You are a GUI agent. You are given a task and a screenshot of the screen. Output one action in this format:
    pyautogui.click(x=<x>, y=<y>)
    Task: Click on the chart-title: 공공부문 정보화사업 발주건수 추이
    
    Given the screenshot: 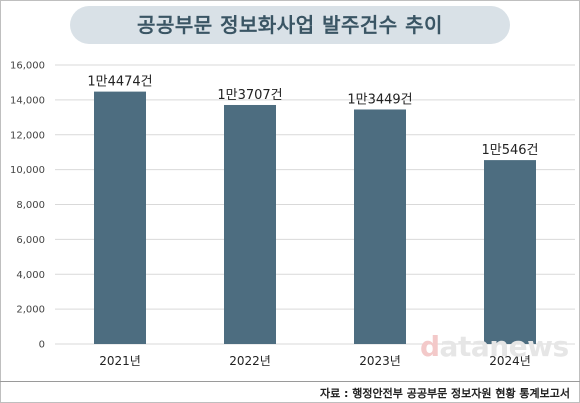 What is the action you would take?
    pyautogui.click(x=290, y=25)
    